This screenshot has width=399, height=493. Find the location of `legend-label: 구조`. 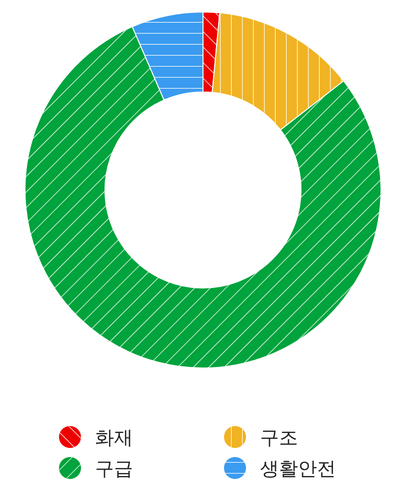

legend-label: 구조 is located at coordinates (279, 438).